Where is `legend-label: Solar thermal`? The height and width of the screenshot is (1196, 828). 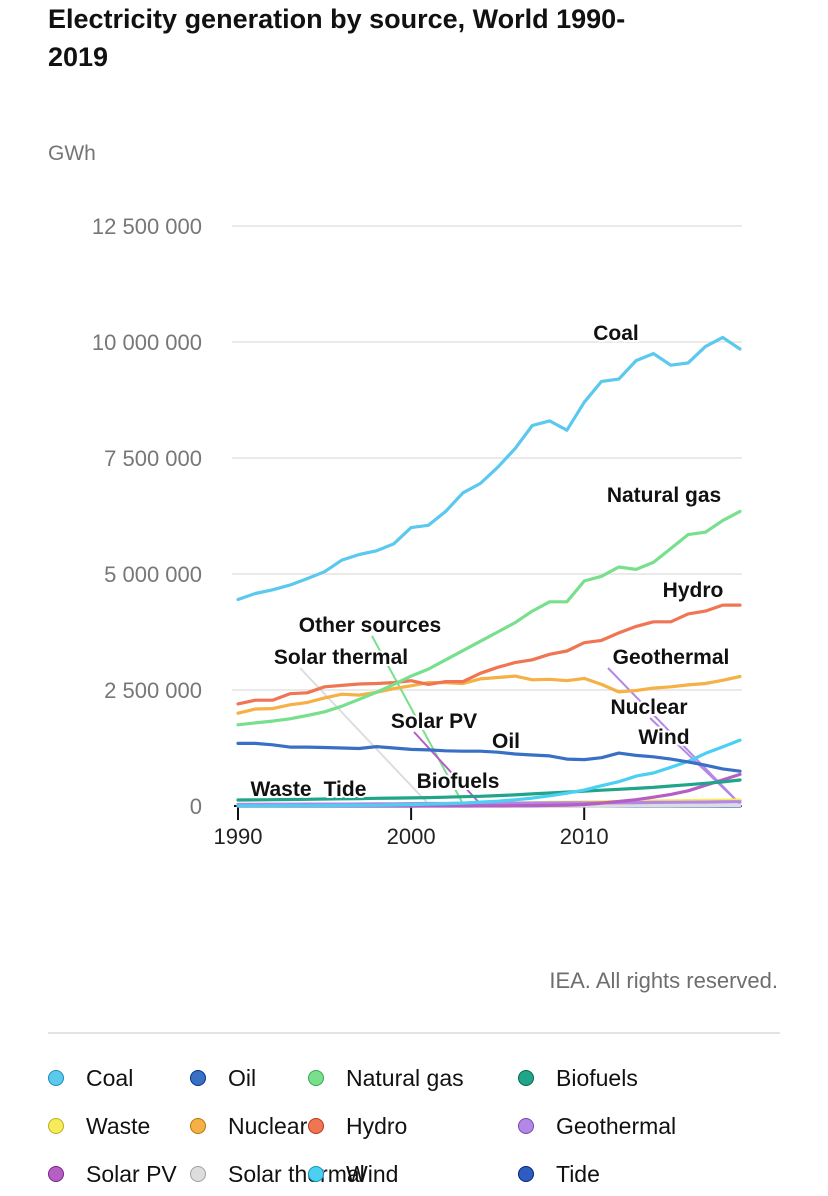
legend-label: Solar thermal is located at coordinates (296, 1173).